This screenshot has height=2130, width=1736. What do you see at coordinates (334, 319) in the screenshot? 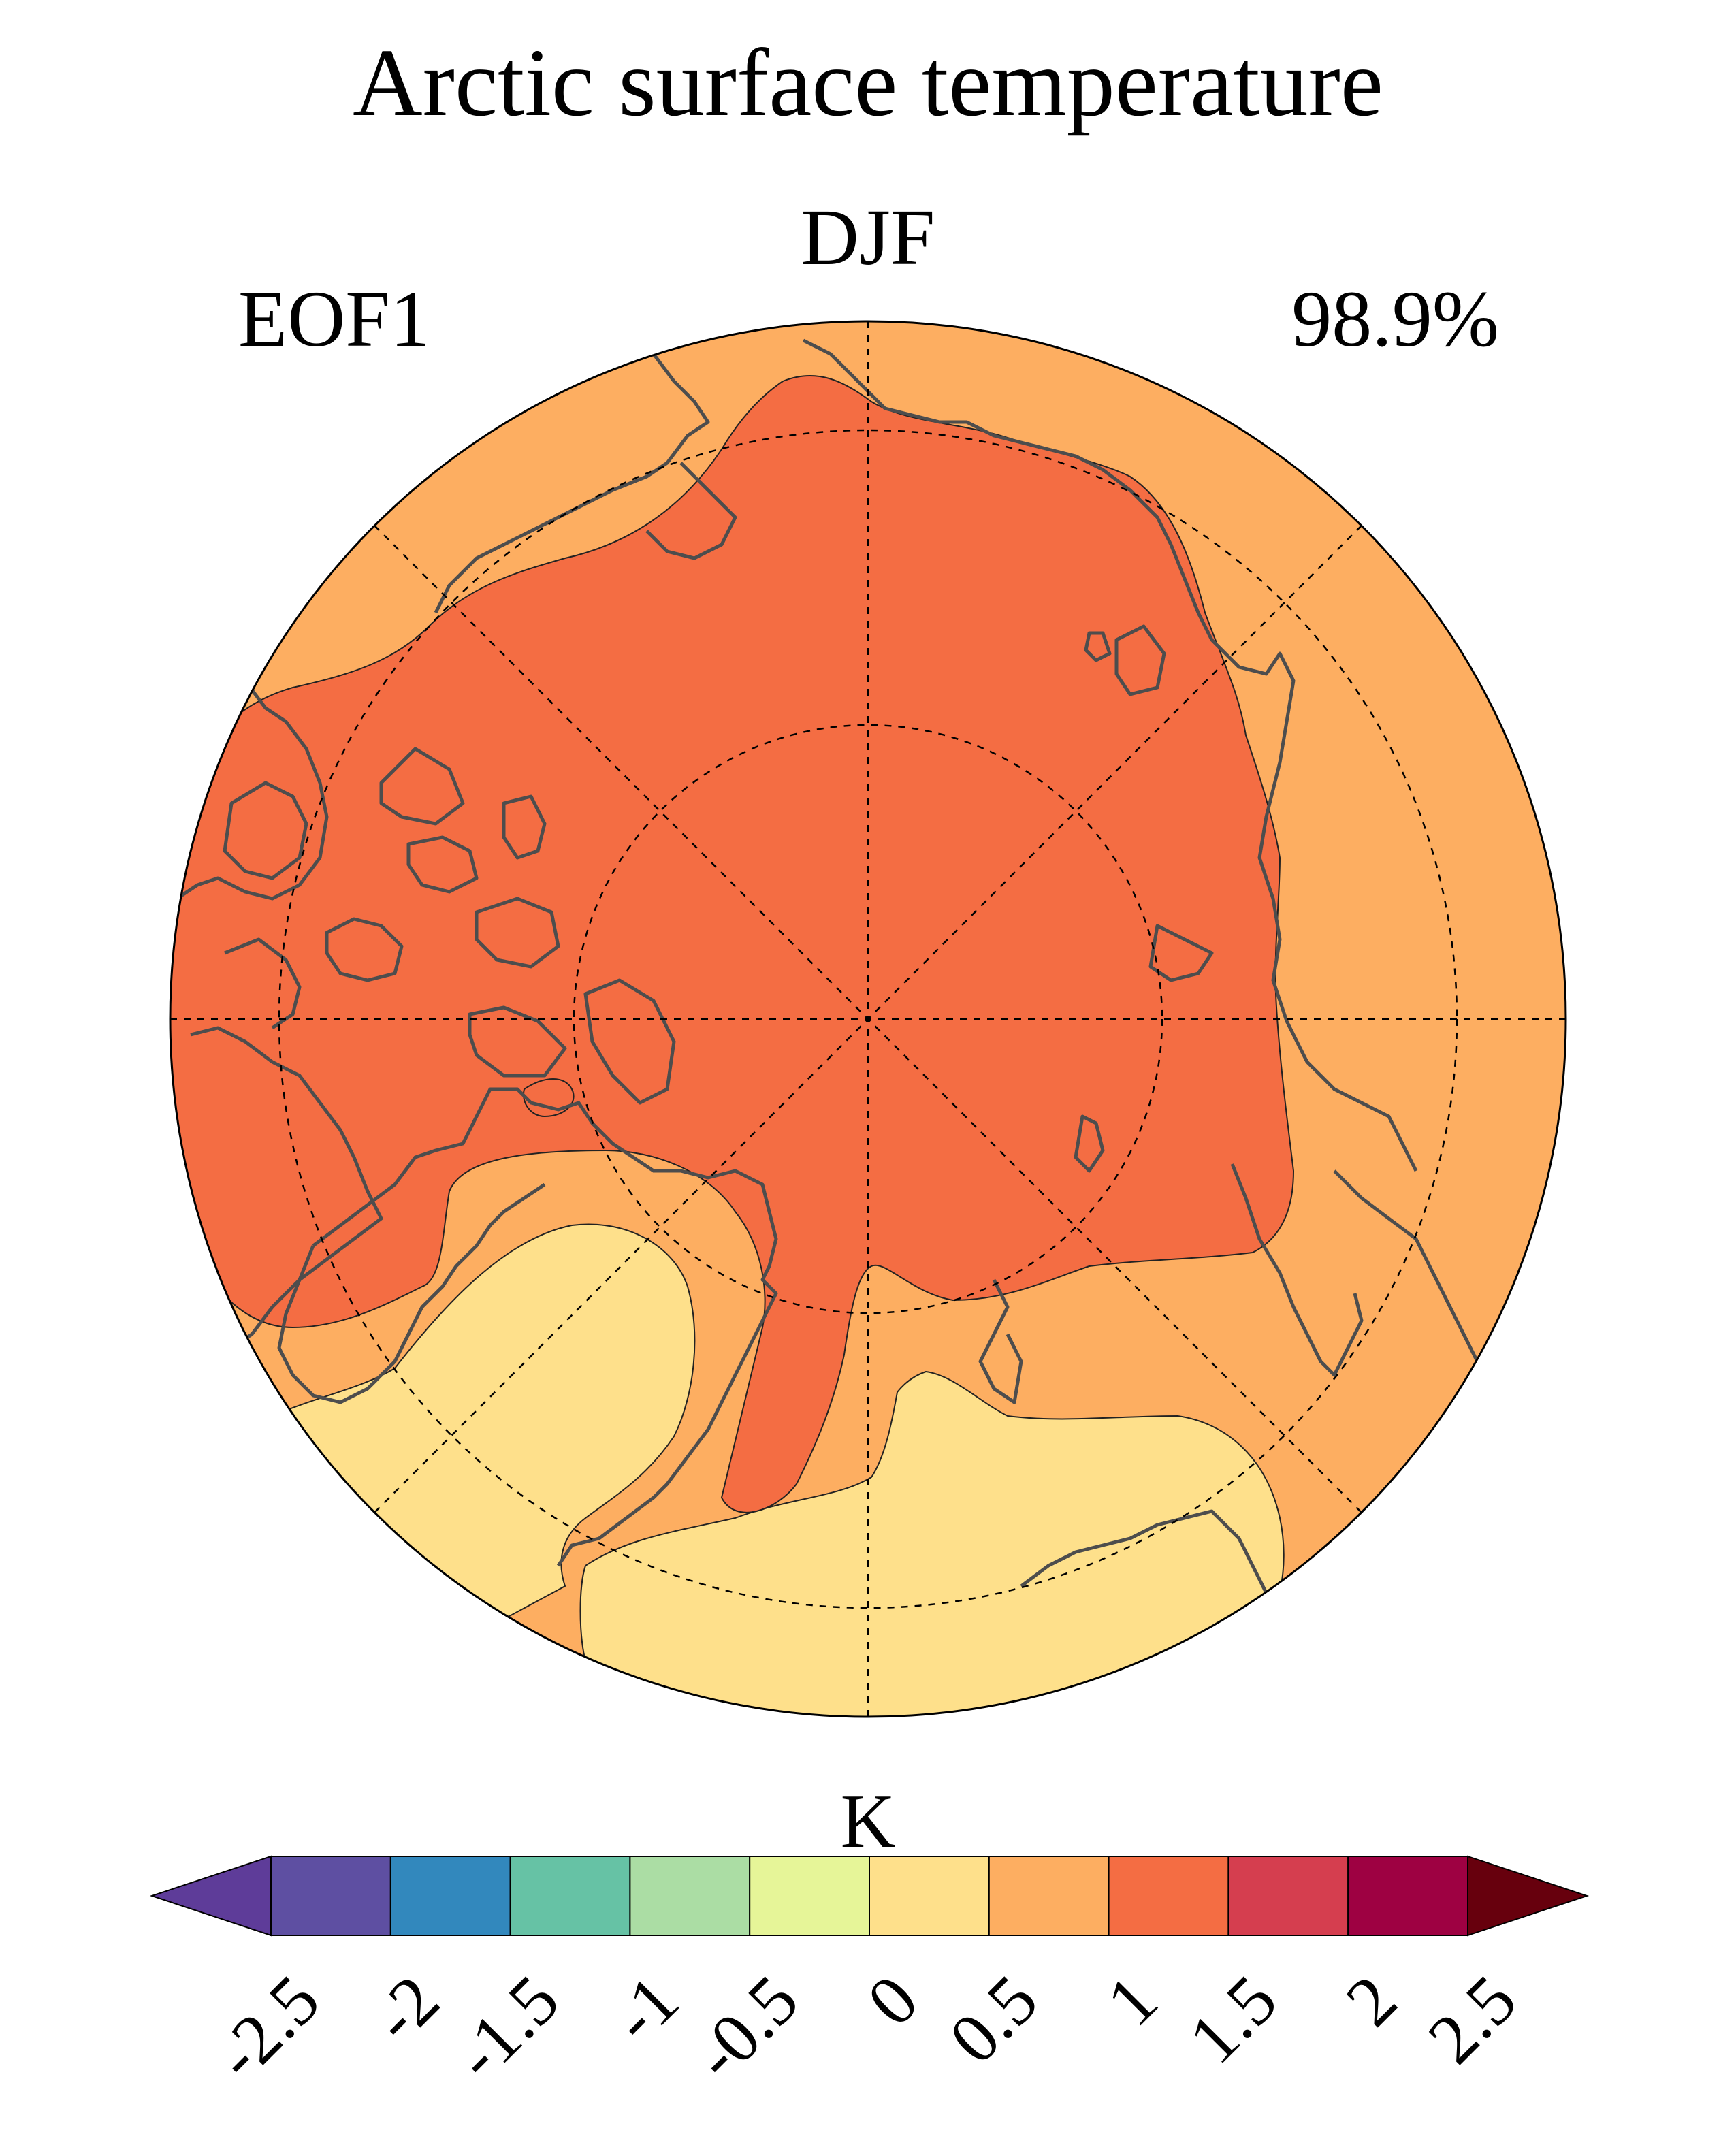
I see `mode-label: EOF1` at bounding box center [334, 319].